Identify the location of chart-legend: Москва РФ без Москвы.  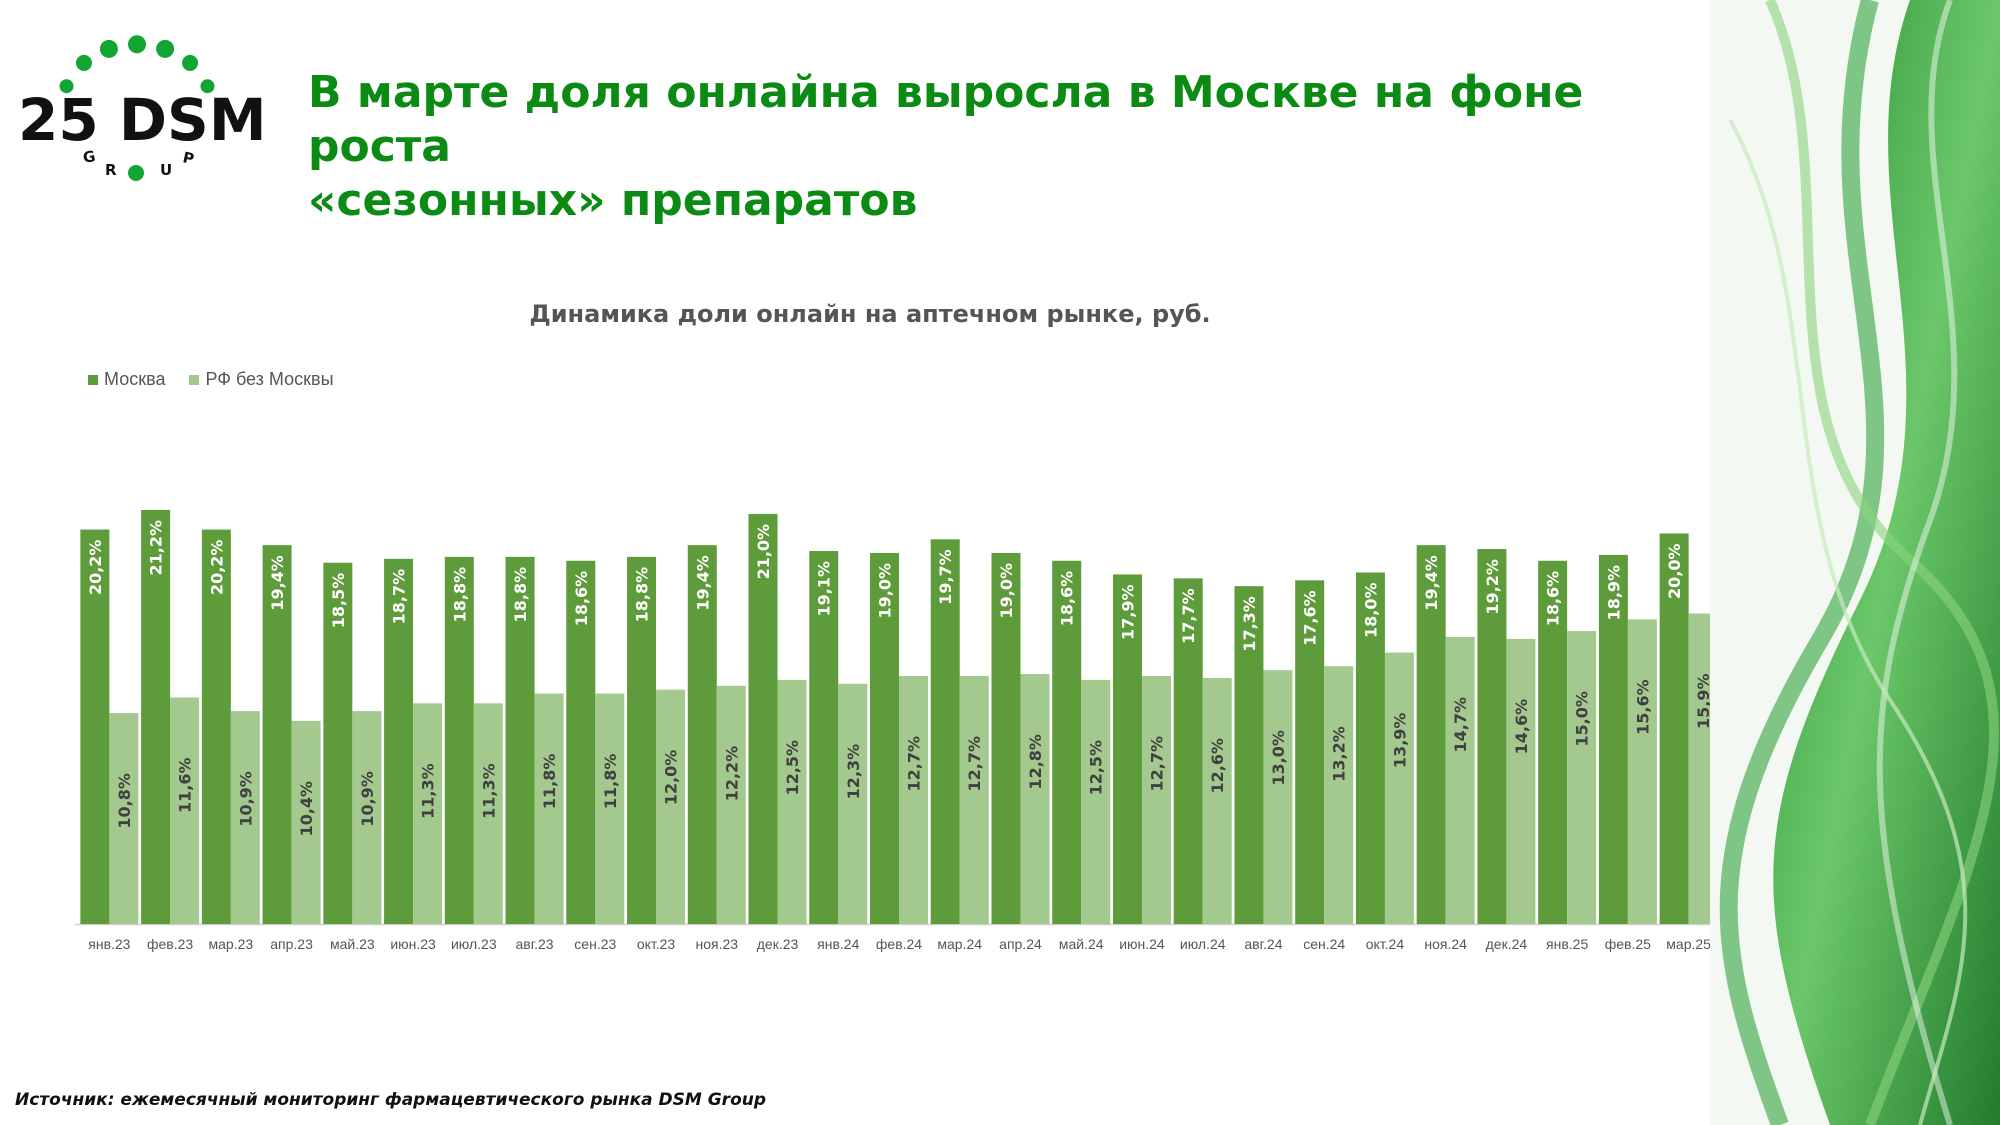
(211, 379).